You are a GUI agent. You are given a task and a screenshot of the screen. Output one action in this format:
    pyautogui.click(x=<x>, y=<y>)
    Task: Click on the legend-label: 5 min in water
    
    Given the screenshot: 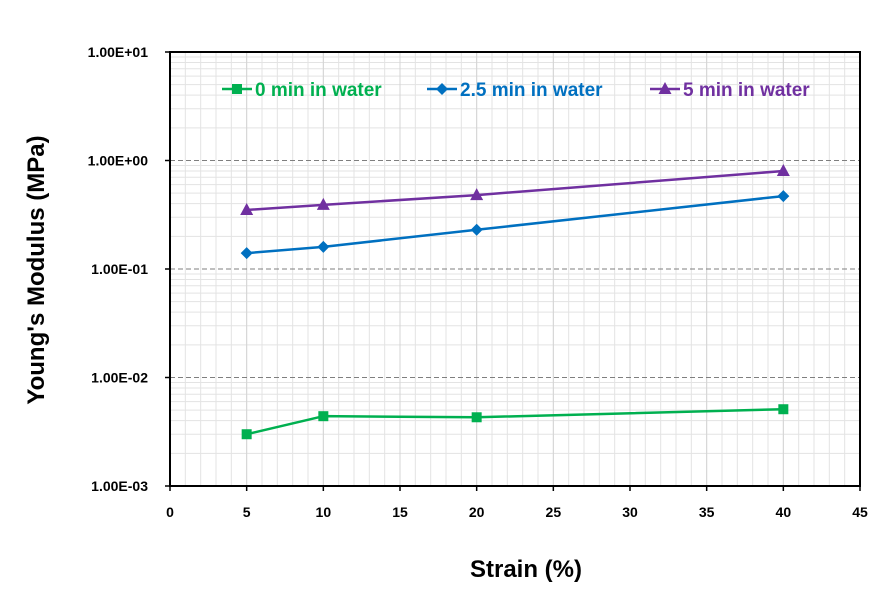 What is the action you would take?
    pyautogui.click(x=746, y=90)
    